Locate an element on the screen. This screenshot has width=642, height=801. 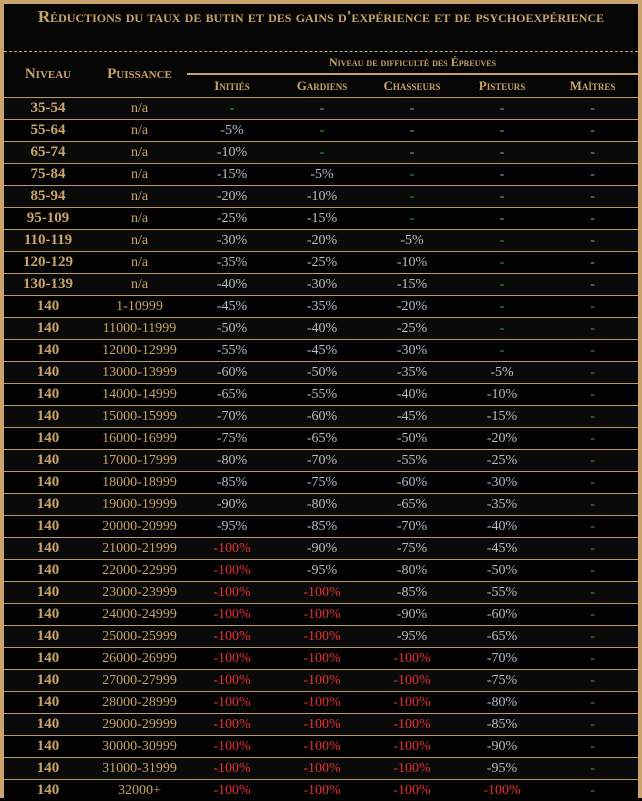
reduction-cell-initiates: -70% is located at coordinates (232, 417).